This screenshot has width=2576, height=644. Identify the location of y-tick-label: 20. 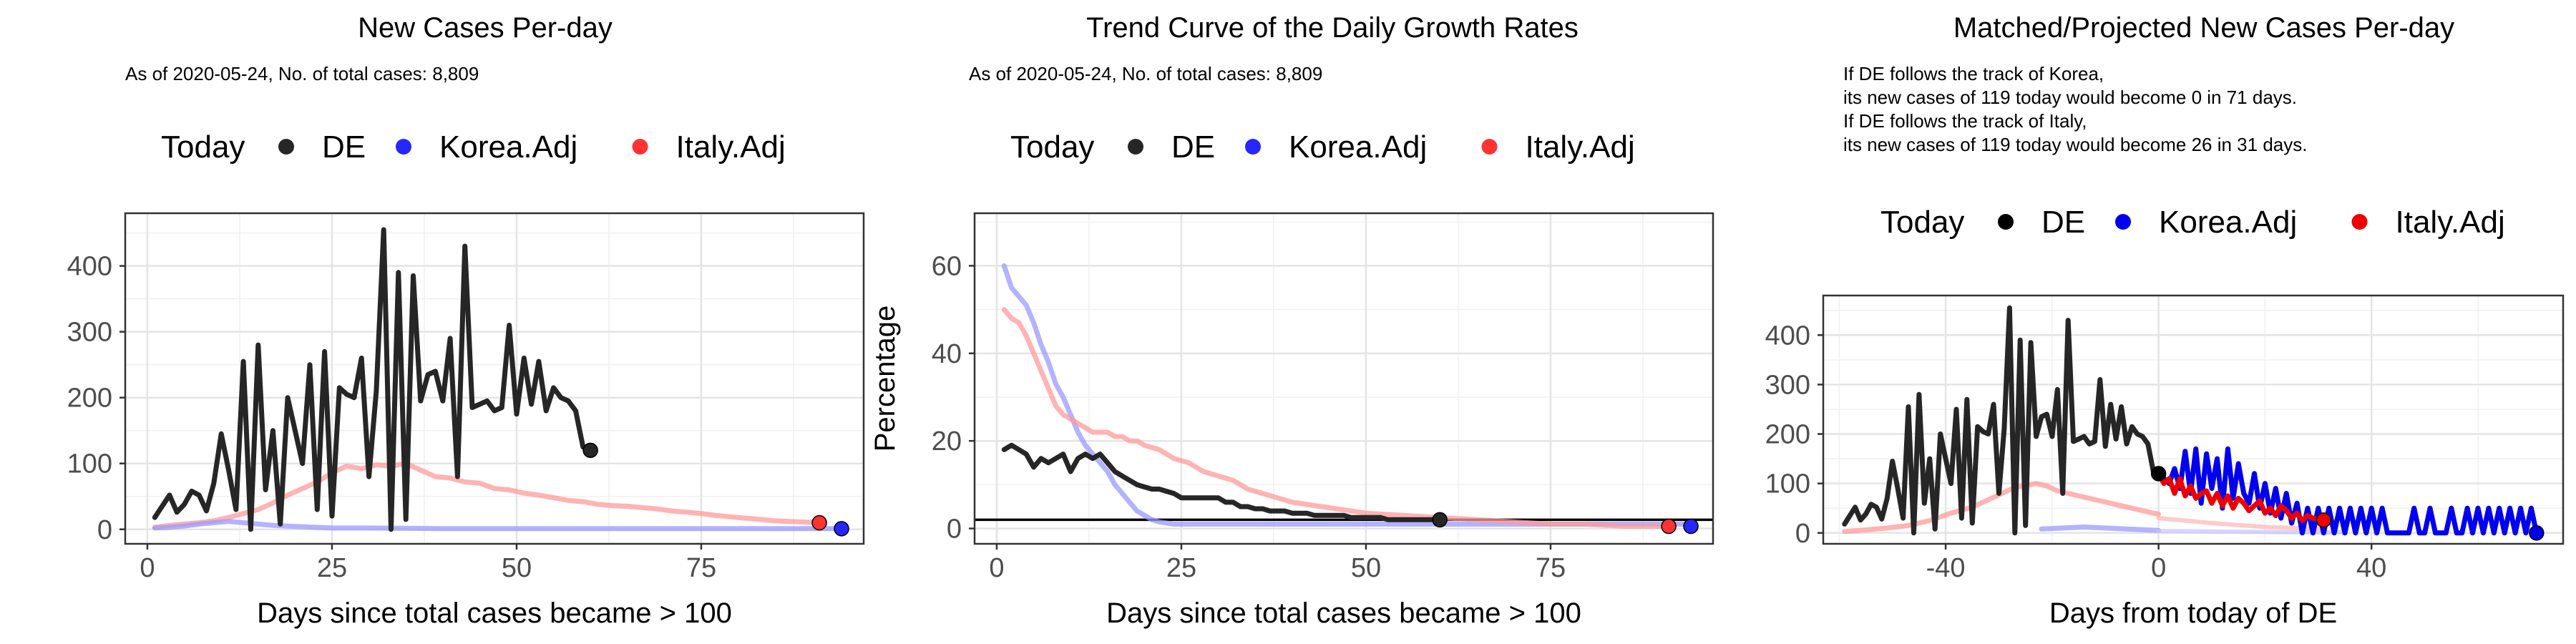
(947, 442).